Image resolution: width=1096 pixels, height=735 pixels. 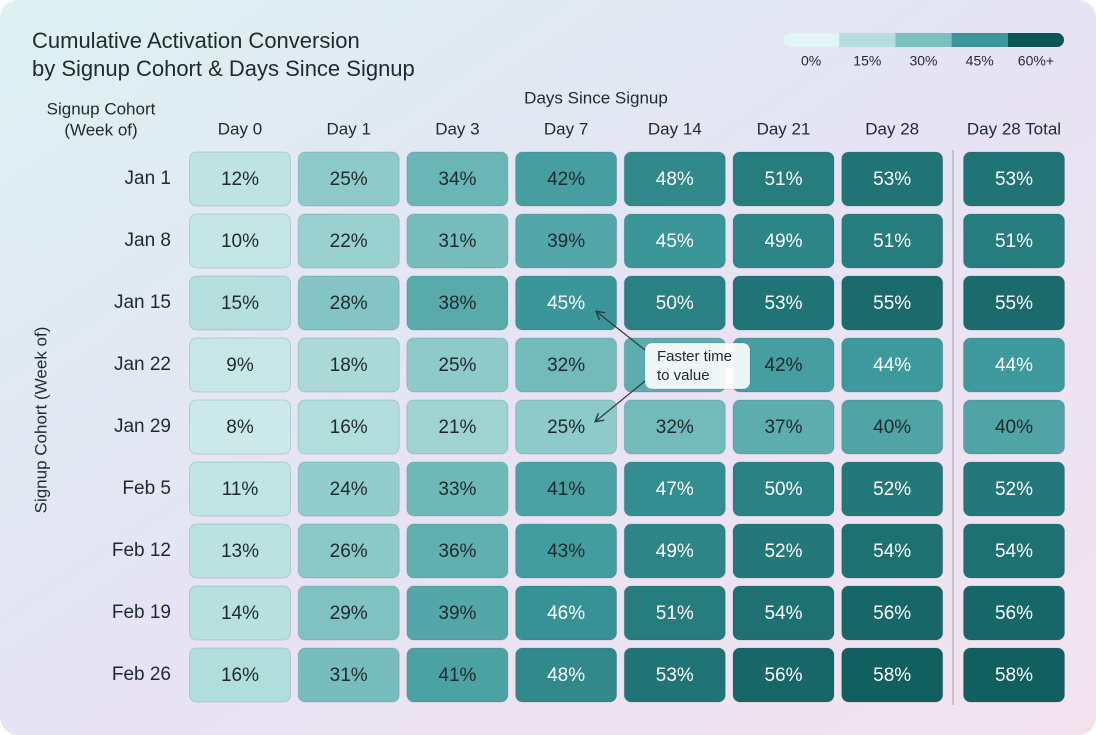 What do you see at coordinates (348, 128) in the screenshot?
I see `column-header: Day 1` at bounding box center [348, 128].